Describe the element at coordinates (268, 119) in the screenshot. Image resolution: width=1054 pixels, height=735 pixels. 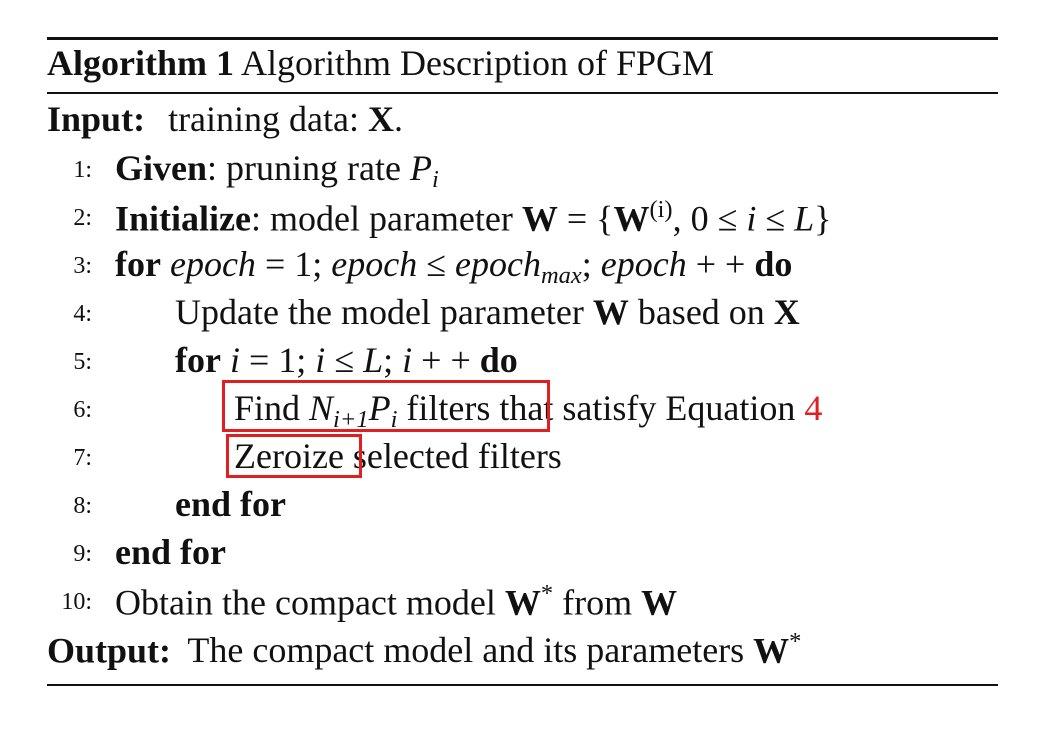
I see `input-text: training data:` at that location.